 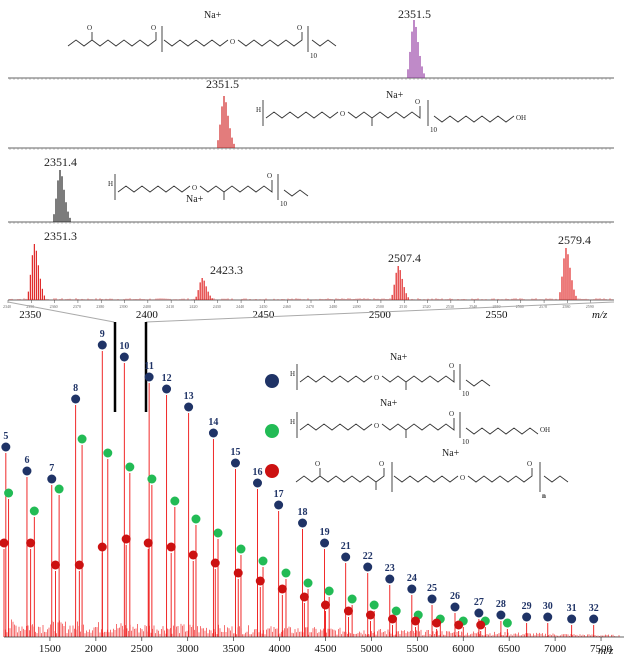 I want to click on inset-1-structure: O O O O 10 Na+, so click(x=202, y=35).